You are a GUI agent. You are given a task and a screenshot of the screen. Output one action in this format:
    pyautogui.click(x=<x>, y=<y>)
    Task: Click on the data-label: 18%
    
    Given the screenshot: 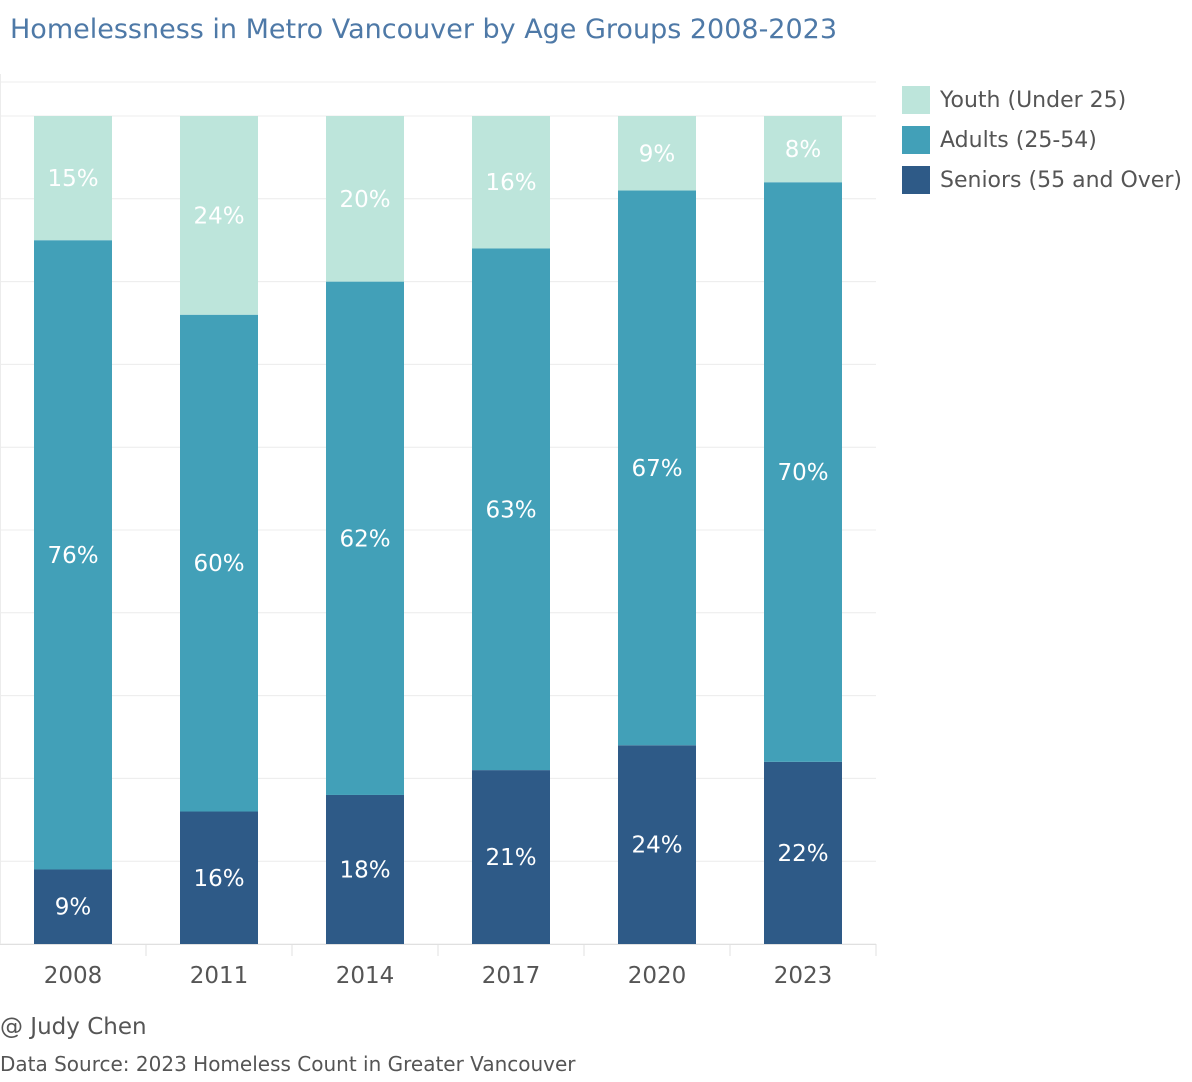 What is the action you would take?
    pyautogui.click(x=364, y=870)
    